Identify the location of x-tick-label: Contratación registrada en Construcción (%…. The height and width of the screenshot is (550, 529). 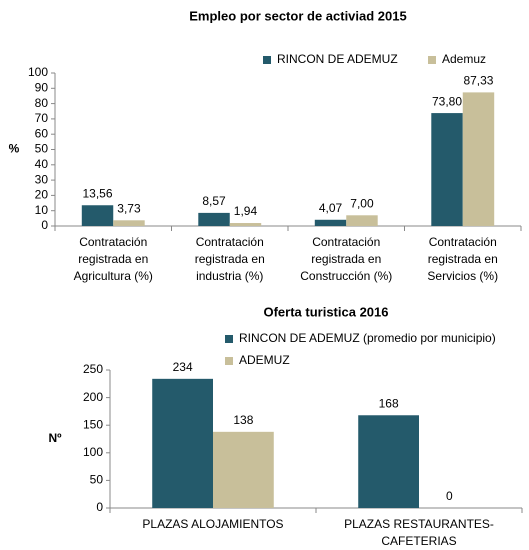
(346, 259).